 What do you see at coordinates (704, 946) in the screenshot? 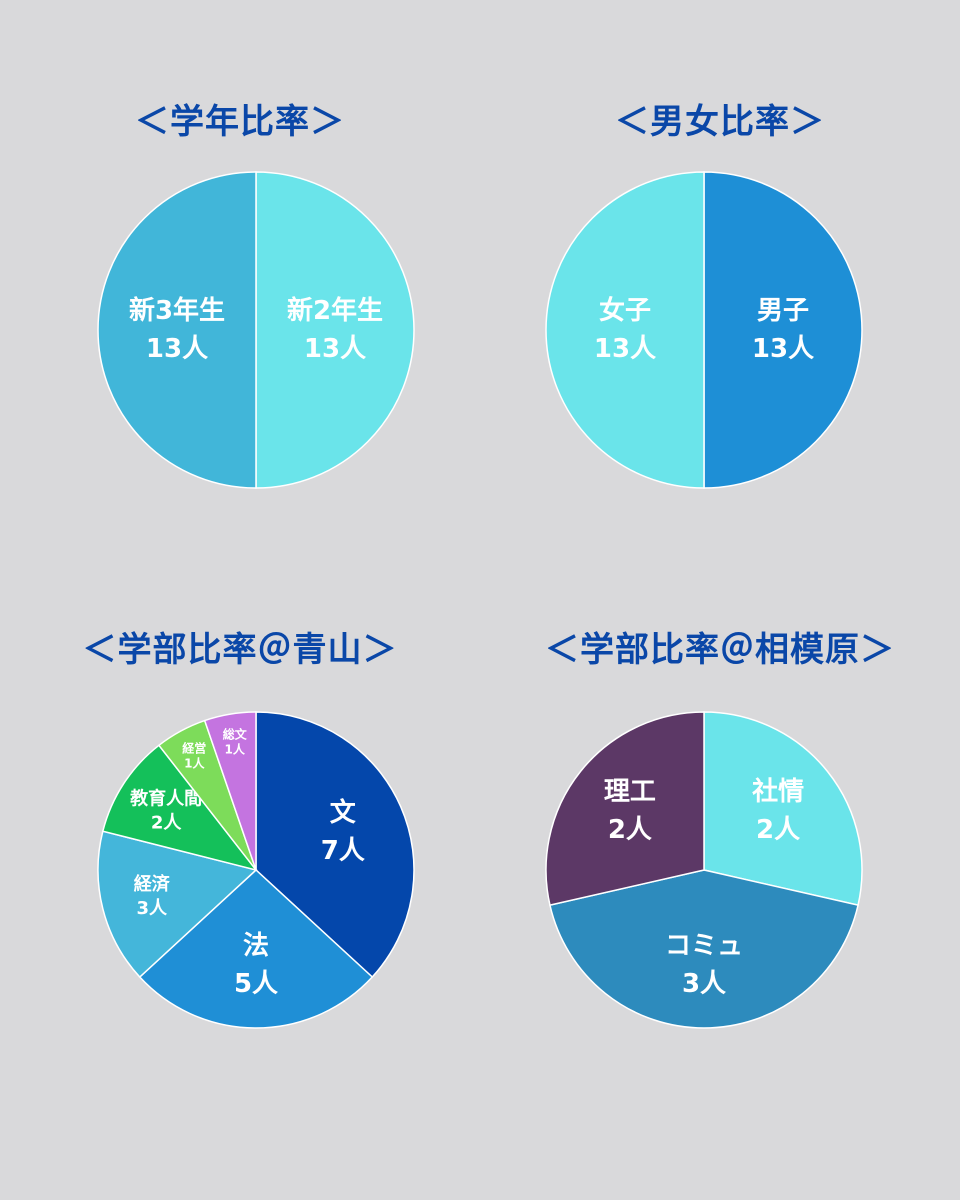
I see `slice-name-label: コミュ` at bounding box center [704, 946].